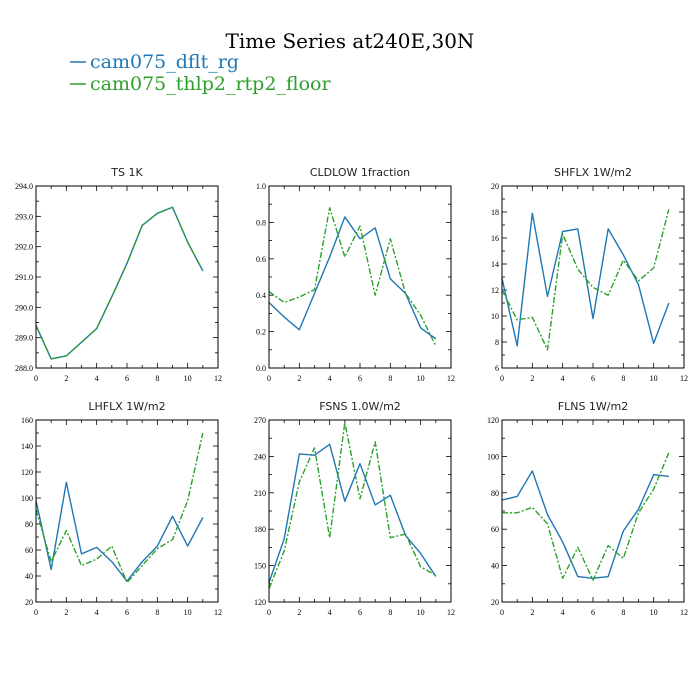 The image size is (700, 700). What do you see at coordinates (360, 406) in the screenshot?
I see `panel-title: FSNS 1.0W/m2` at bounding box center [360, 406].